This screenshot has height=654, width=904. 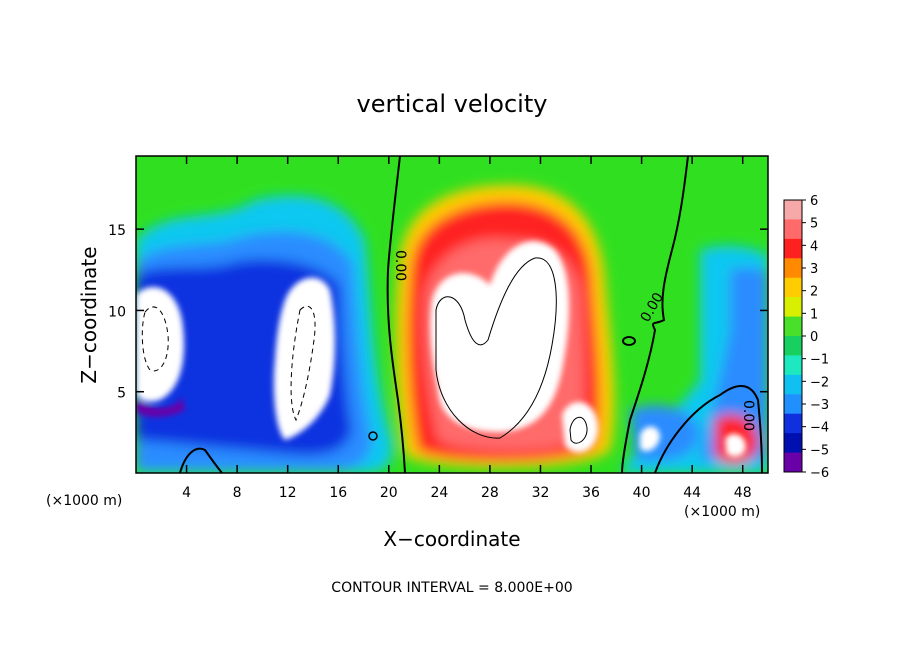 What do you see at coordinates (84, 501) in the screenshot?
I see `x-axis-unit-left: (×1000 m)` at bounding box center [84, 501].